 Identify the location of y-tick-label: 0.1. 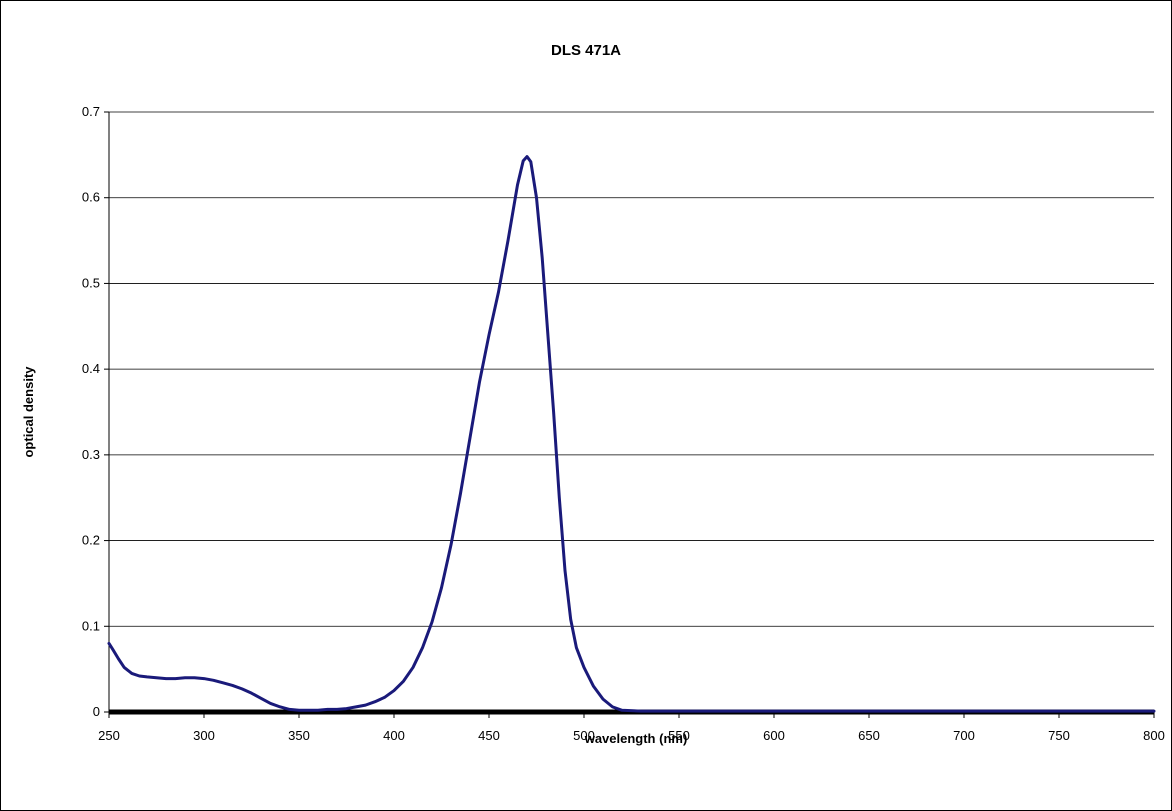
(91, 625).